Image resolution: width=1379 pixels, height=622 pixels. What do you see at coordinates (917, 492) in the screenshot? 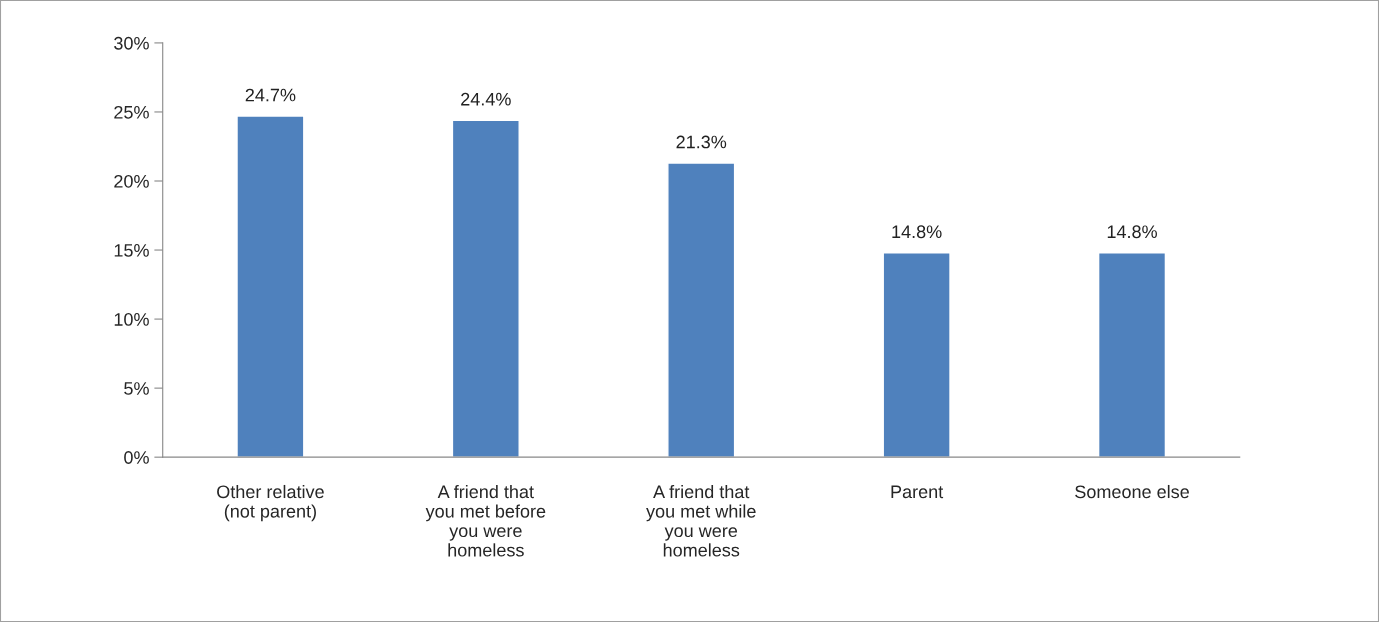
I see `x-tick-label: Parent` at bounding box center [917, 492].